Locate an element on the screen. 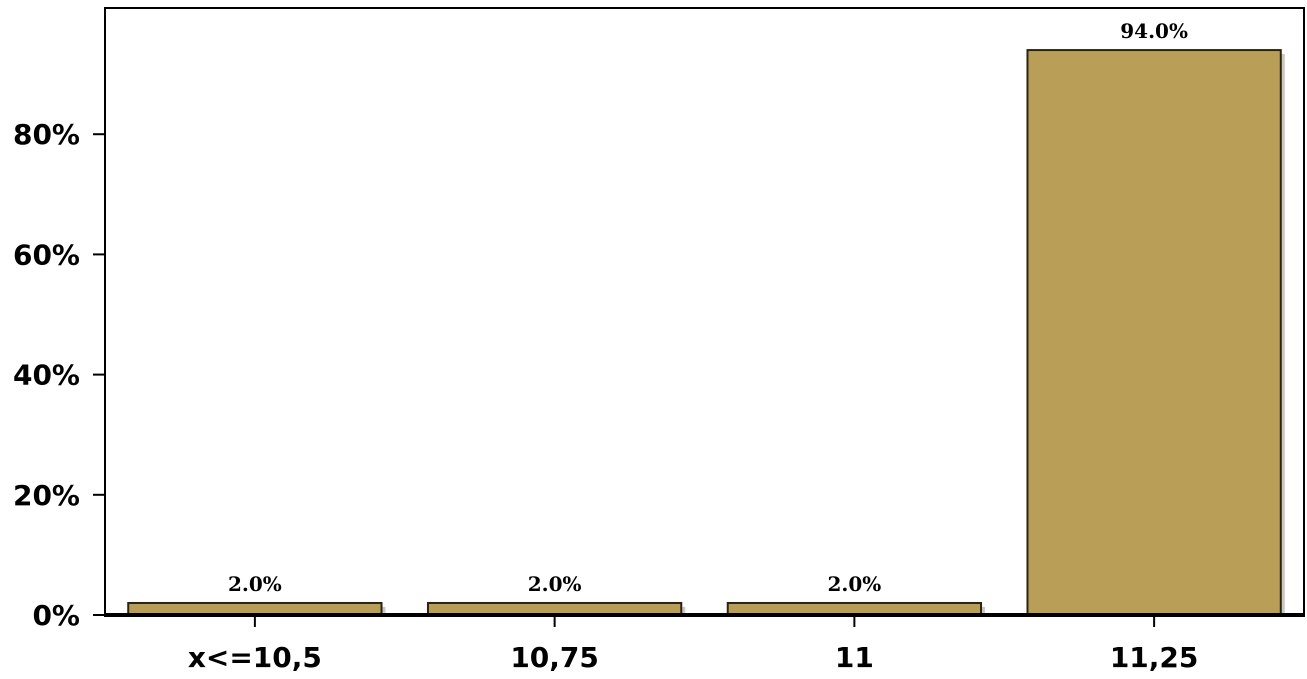  x-tick-label: 10,75 is located at coordinates (554, 657).